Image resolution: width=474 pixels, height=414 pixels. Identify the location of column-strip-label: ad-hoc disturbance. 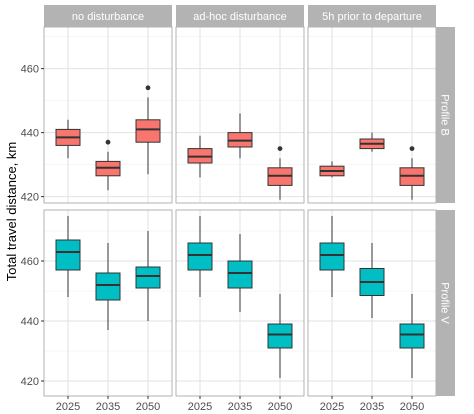
(240, 17).